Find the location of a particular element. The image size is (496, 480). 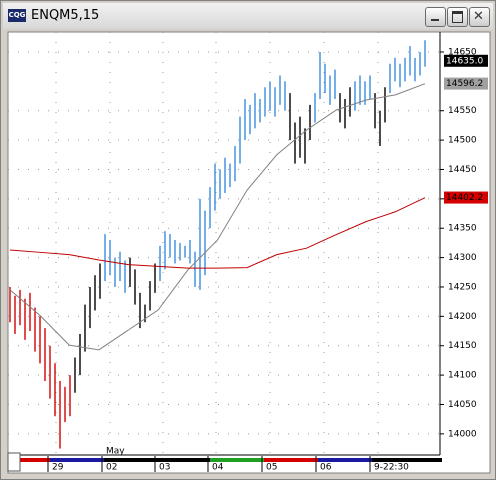

y-tick-label: 14450 is located at coordinates (462, 170).